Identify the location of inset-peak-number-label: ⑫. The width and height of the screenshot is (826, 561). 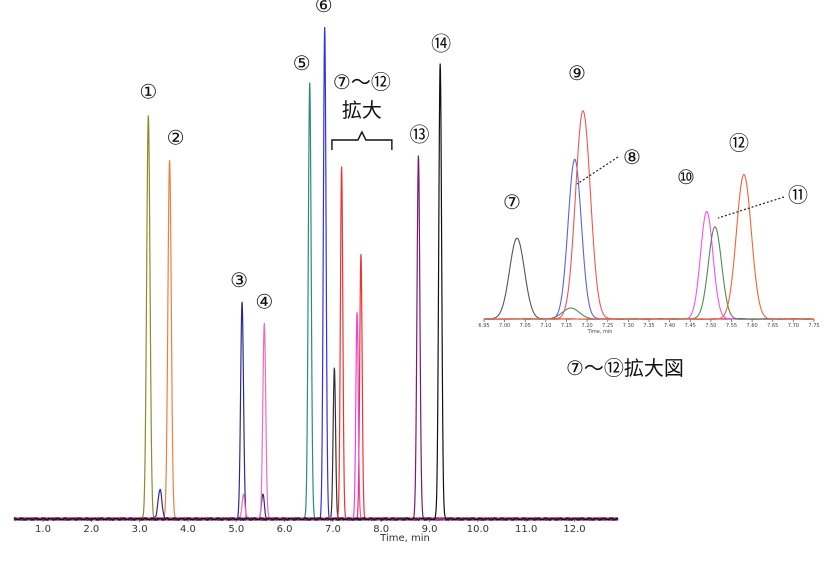
(739, 143).